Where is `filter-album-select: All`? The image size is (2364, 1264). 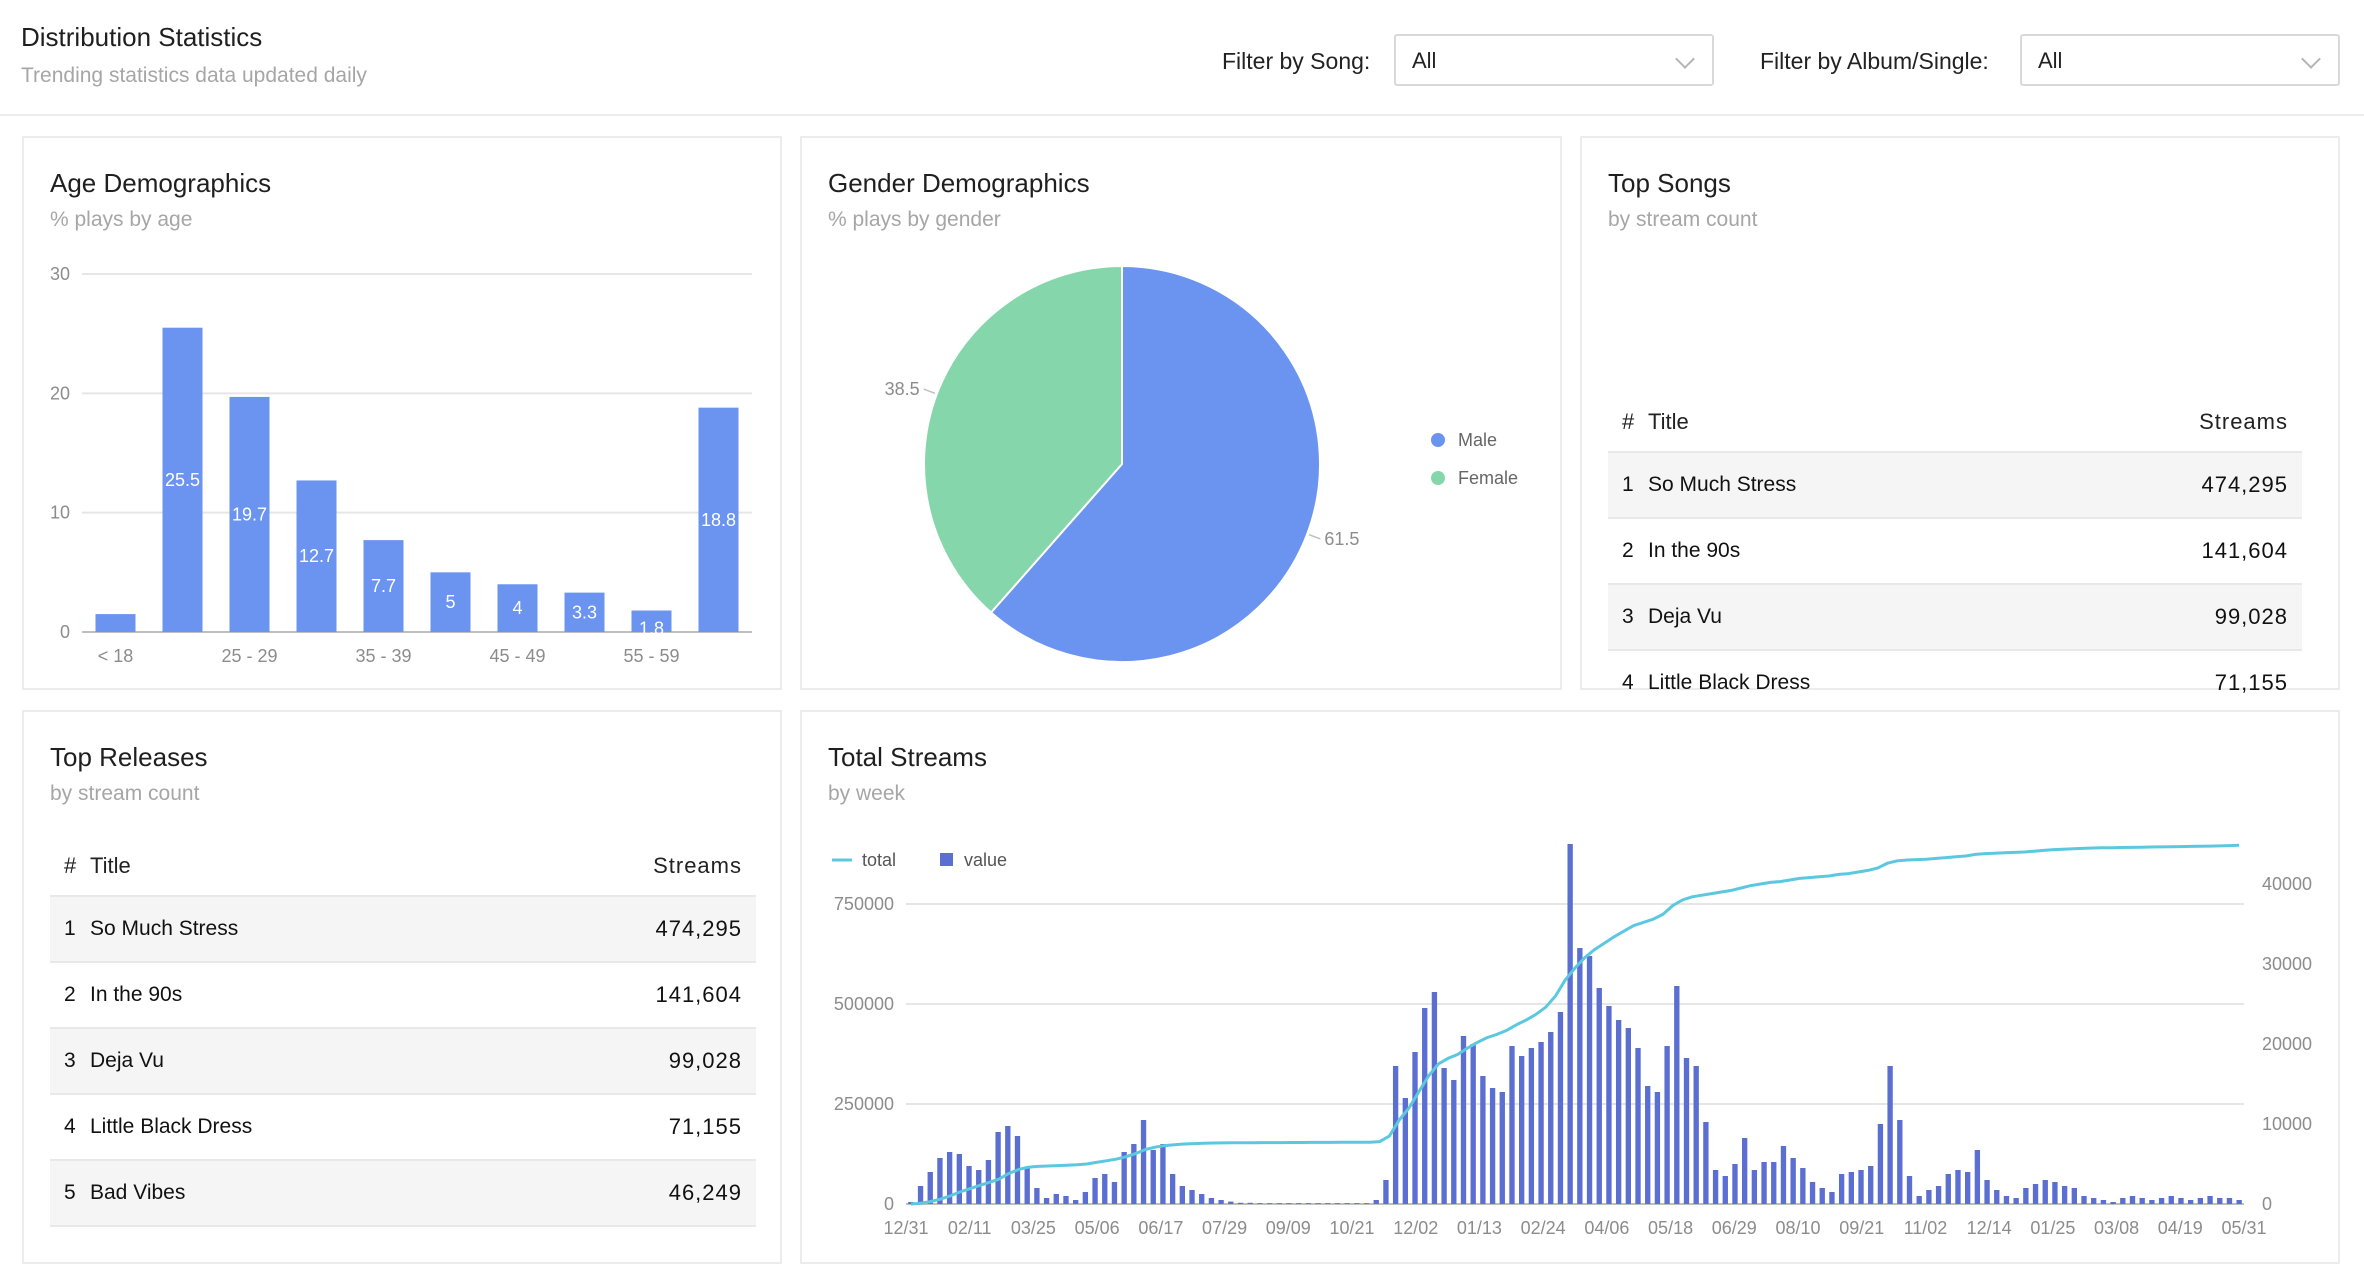 filter-album-select: All is located at coordinates (2180, 60).